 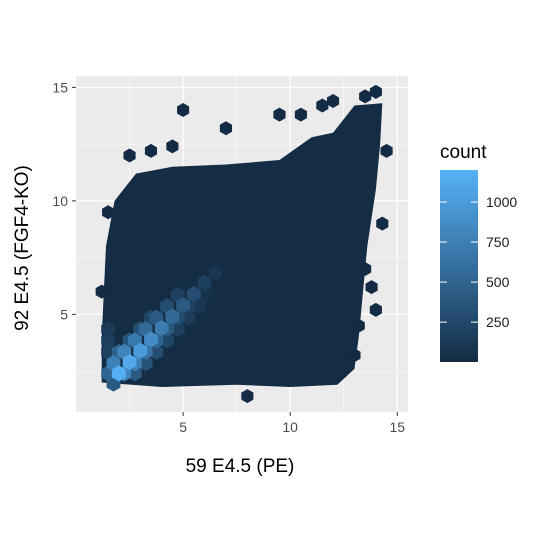 I want to click on x-tick-label: 15, so click(x=398, y=427).